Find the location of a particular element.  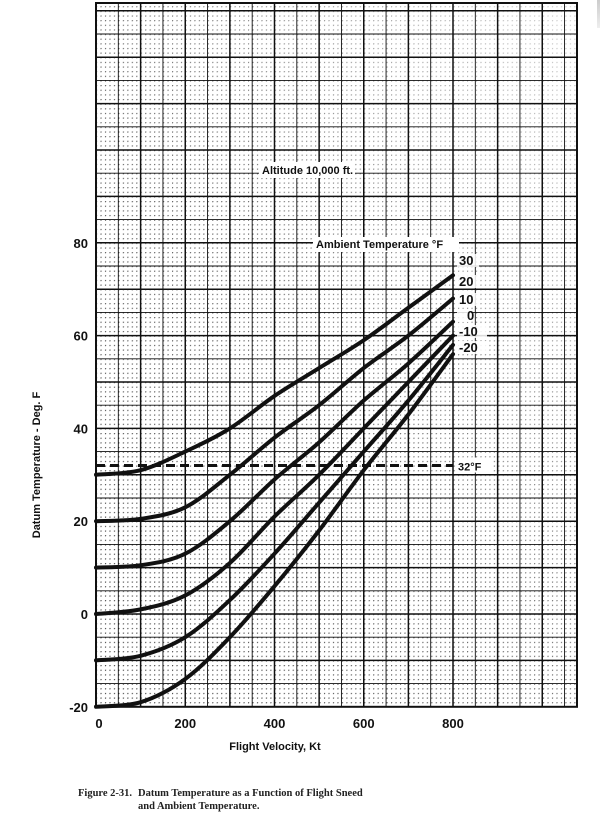

reference-line-label: 32°F is located at coordinates (470, 468).